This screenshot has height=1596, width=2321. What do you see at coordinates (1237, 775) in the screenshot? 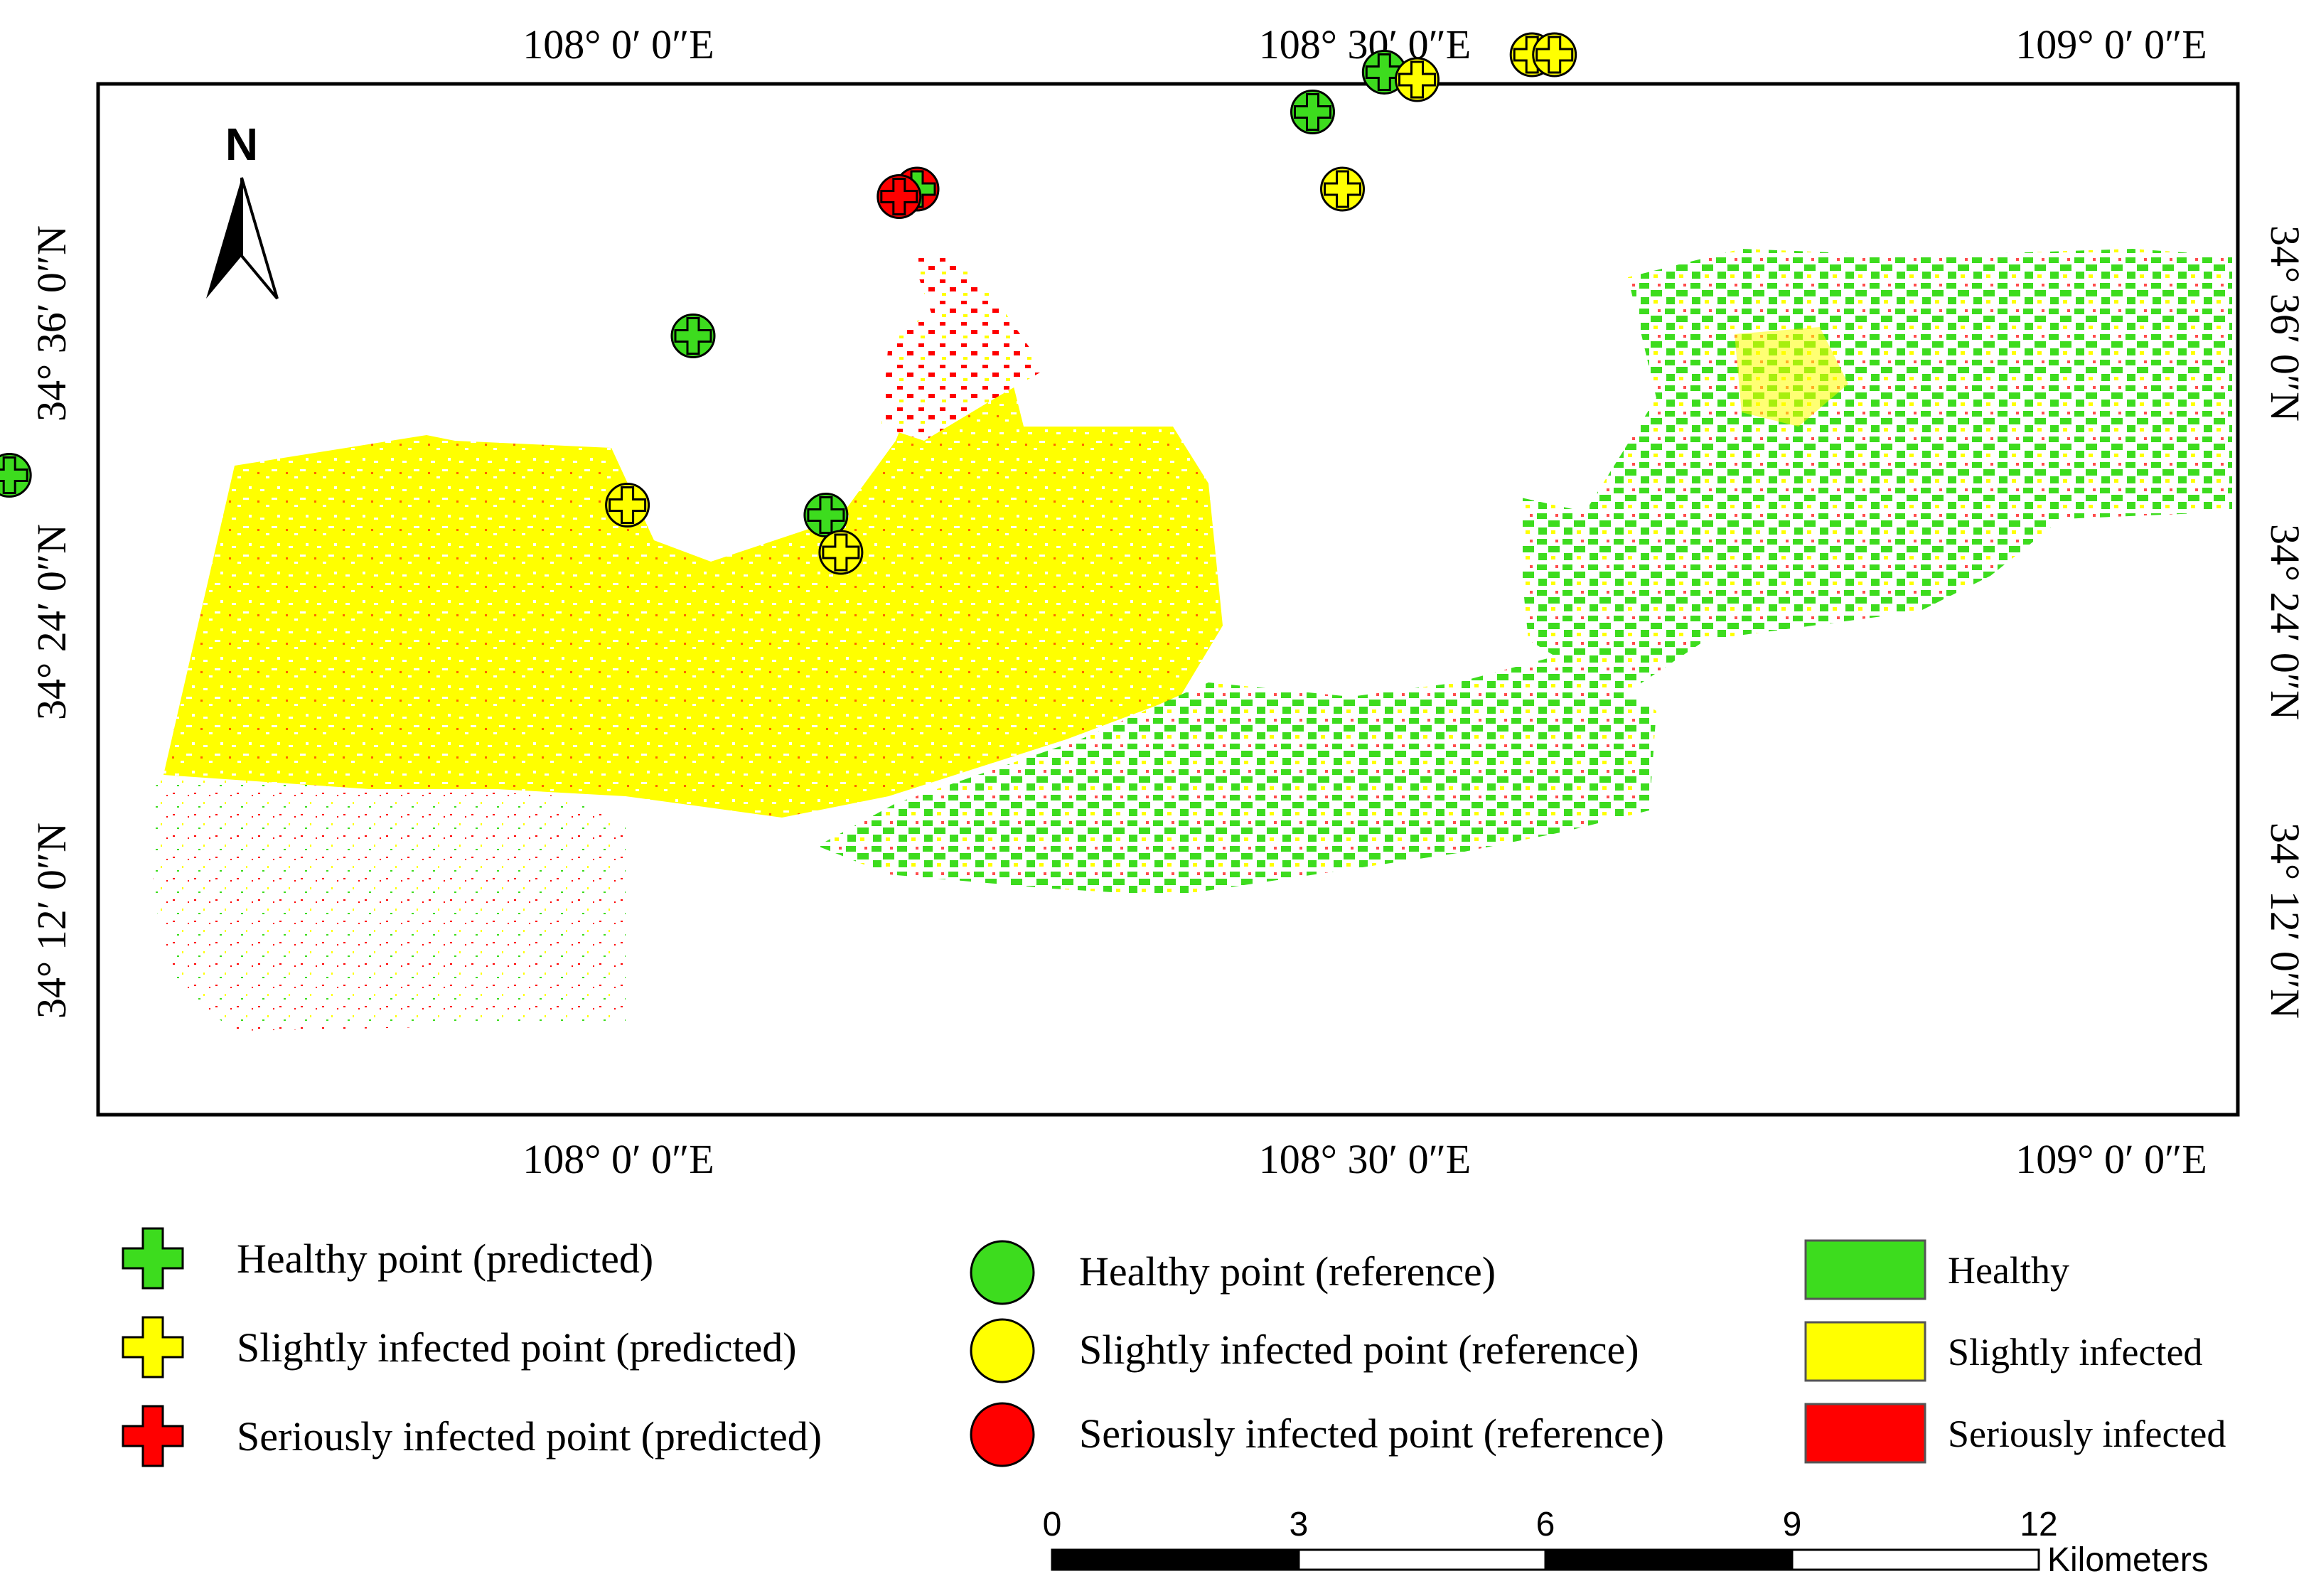
I see `healthy-area-center` at bounding box center [1237, 775].